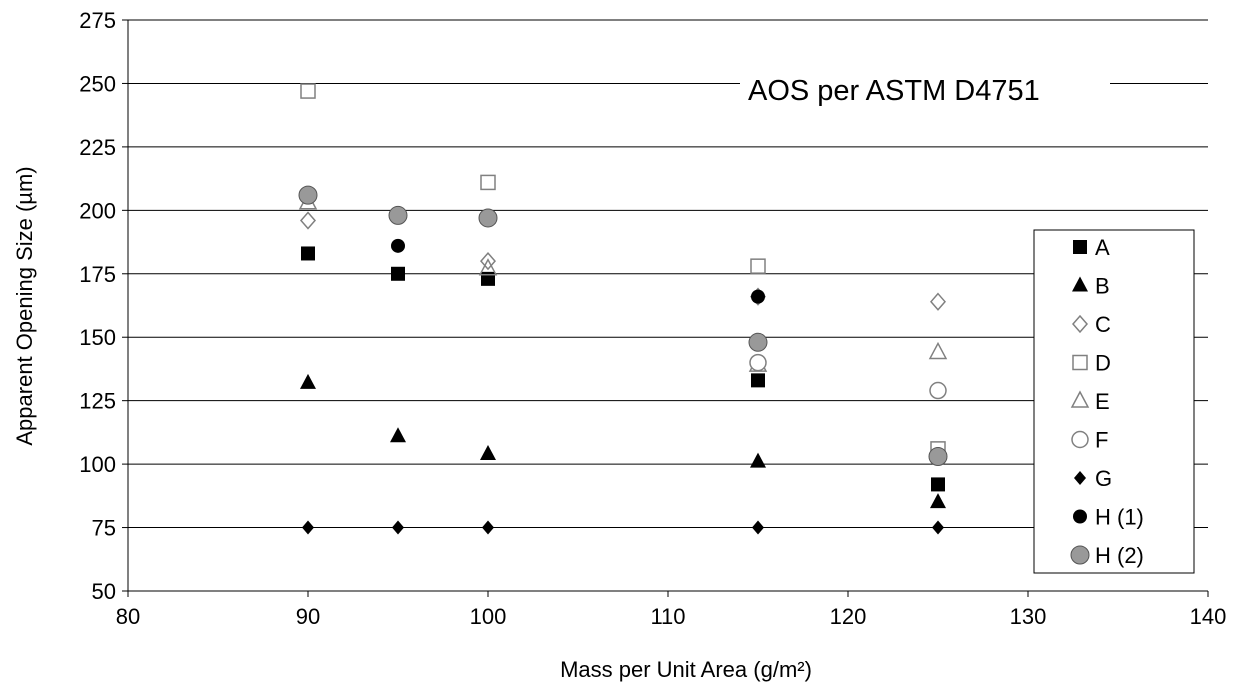 Image resolution: width=1245 pixels, height=687 pixels. What do you see at coordinates (1103, 363) in the screenshot?
I see `legend-label: D` at bounding box center [1103, 363].